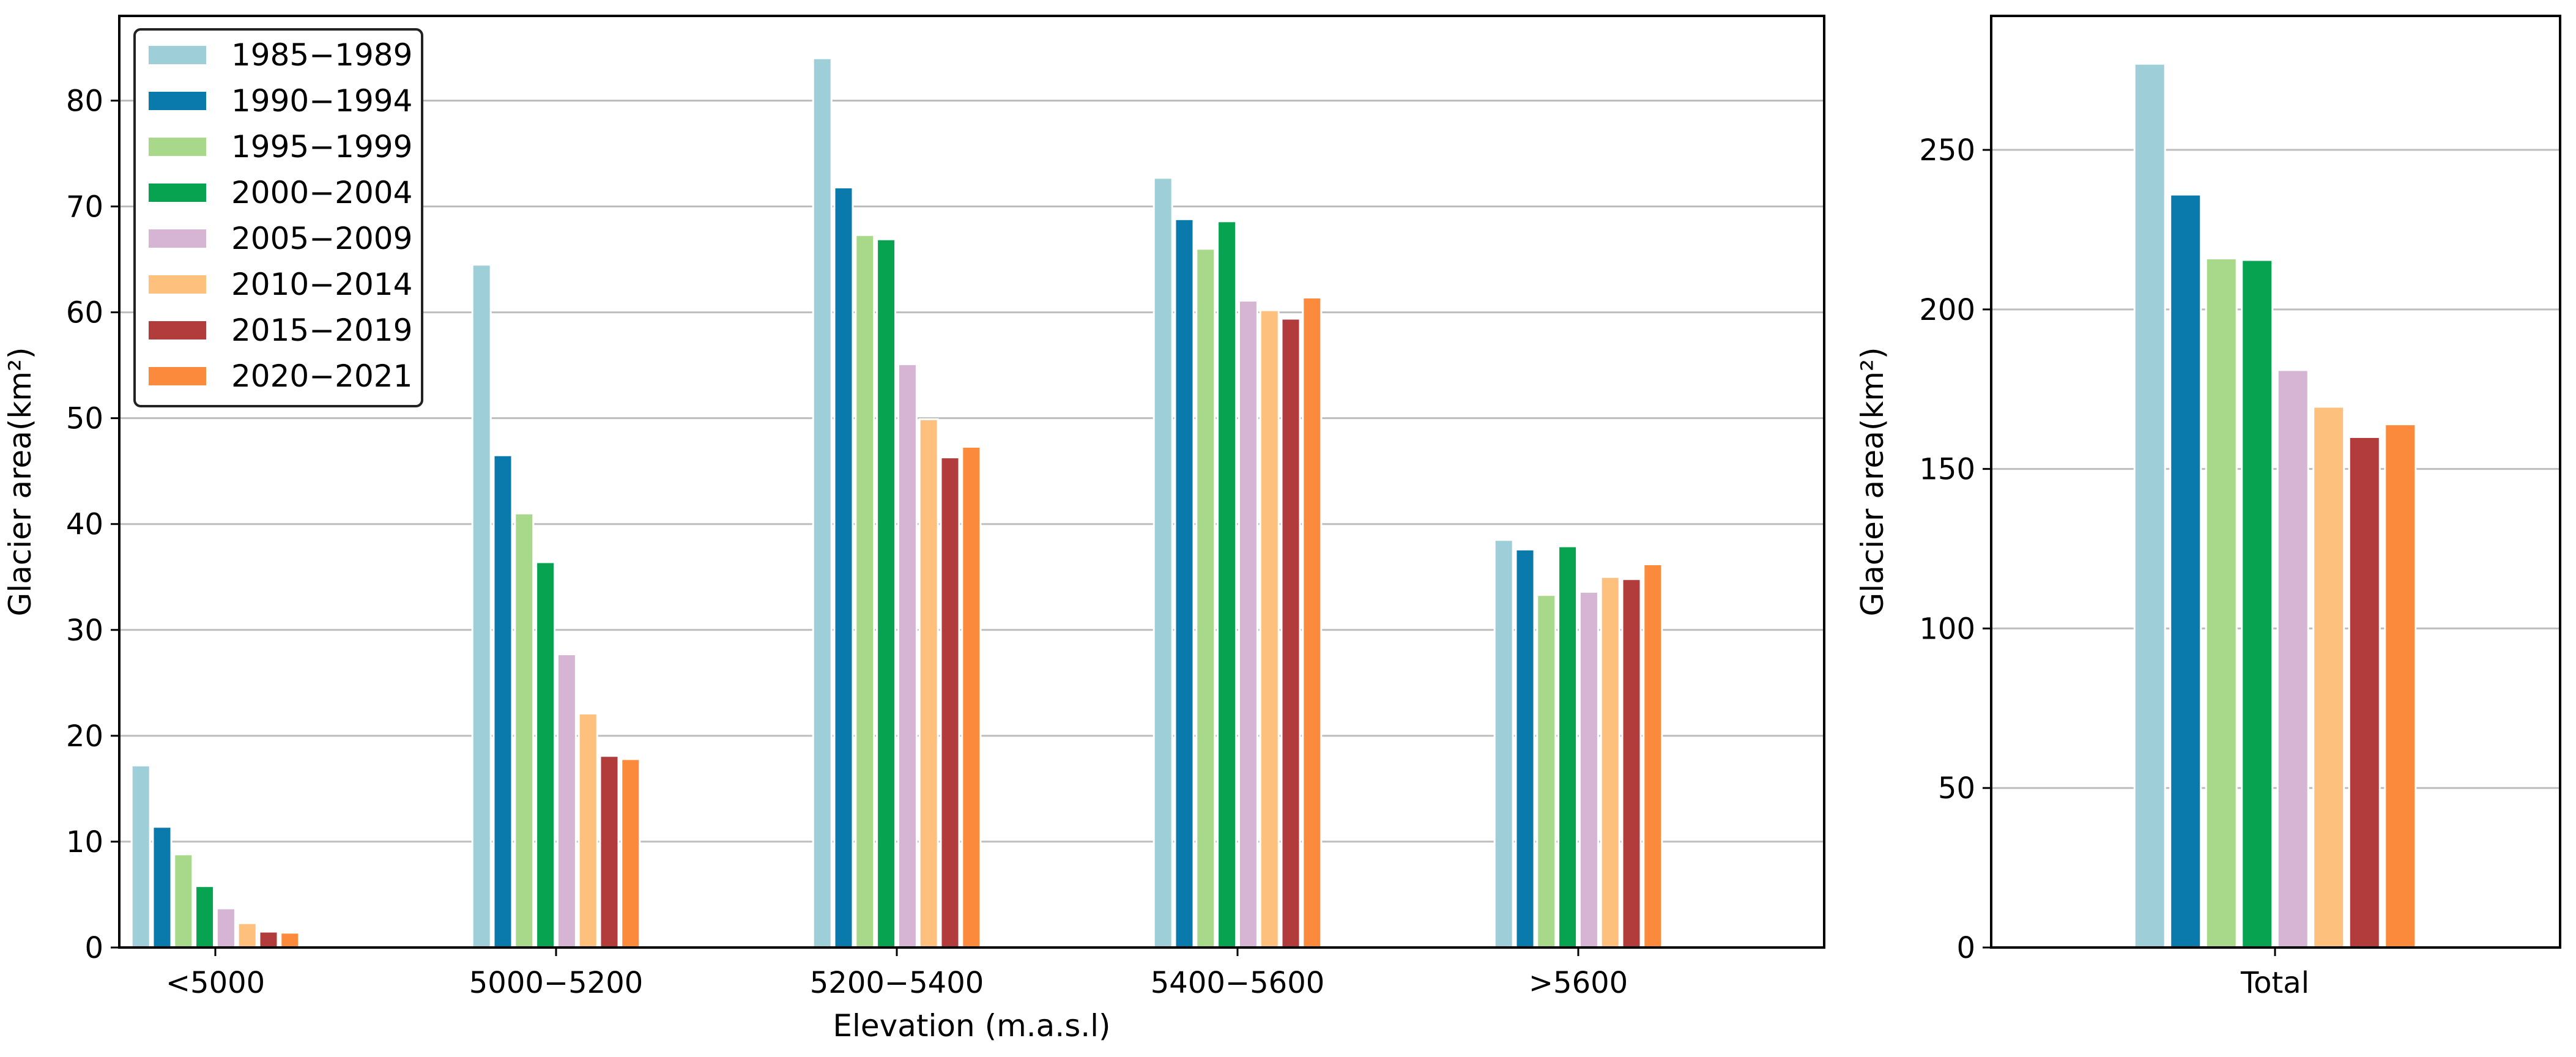 This screenshot has width=2576, height=1057. Describe the element at coordinates (1588, 769) in the screenshot. I see `bar-5600-2005-2009` at that location.